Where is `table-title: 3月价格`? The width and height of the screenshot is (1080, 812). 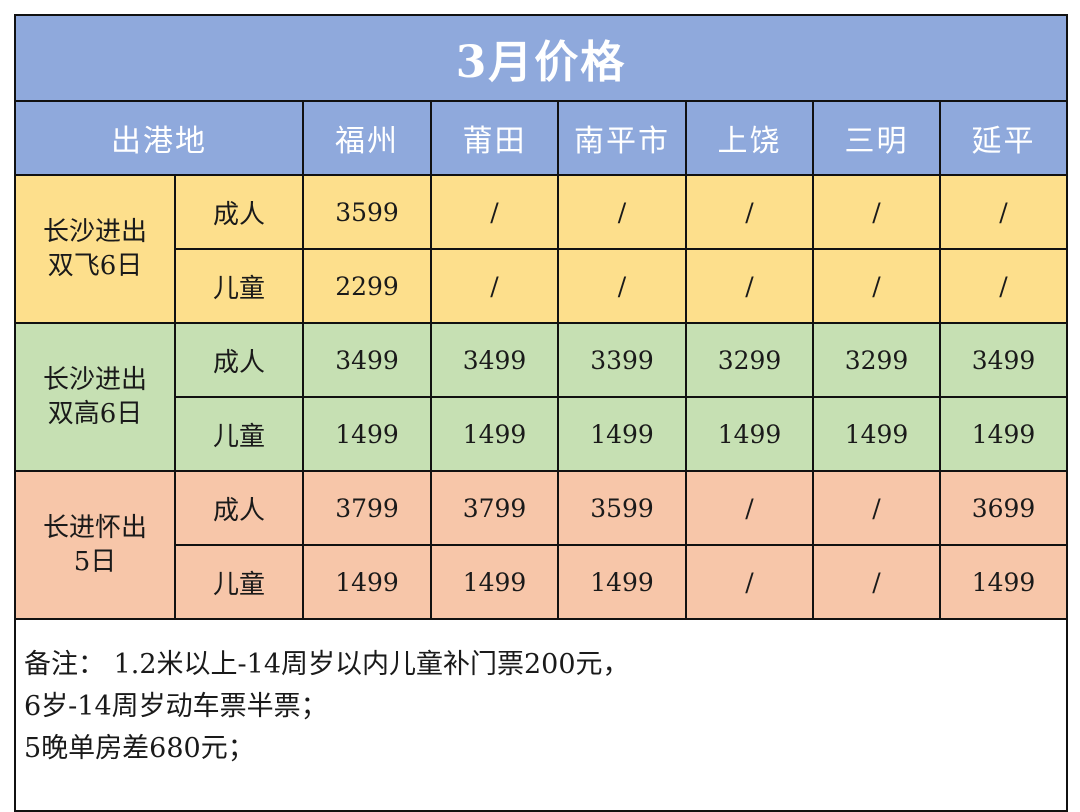 table-title: 3月价格 is located at coordinates (541, 58).